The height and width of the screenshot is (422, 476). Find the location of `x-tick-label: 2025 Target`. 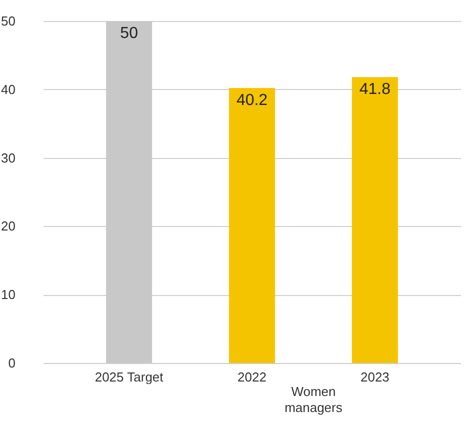

x-tick-label: 2025 Target is located at coordinates (129, 377).